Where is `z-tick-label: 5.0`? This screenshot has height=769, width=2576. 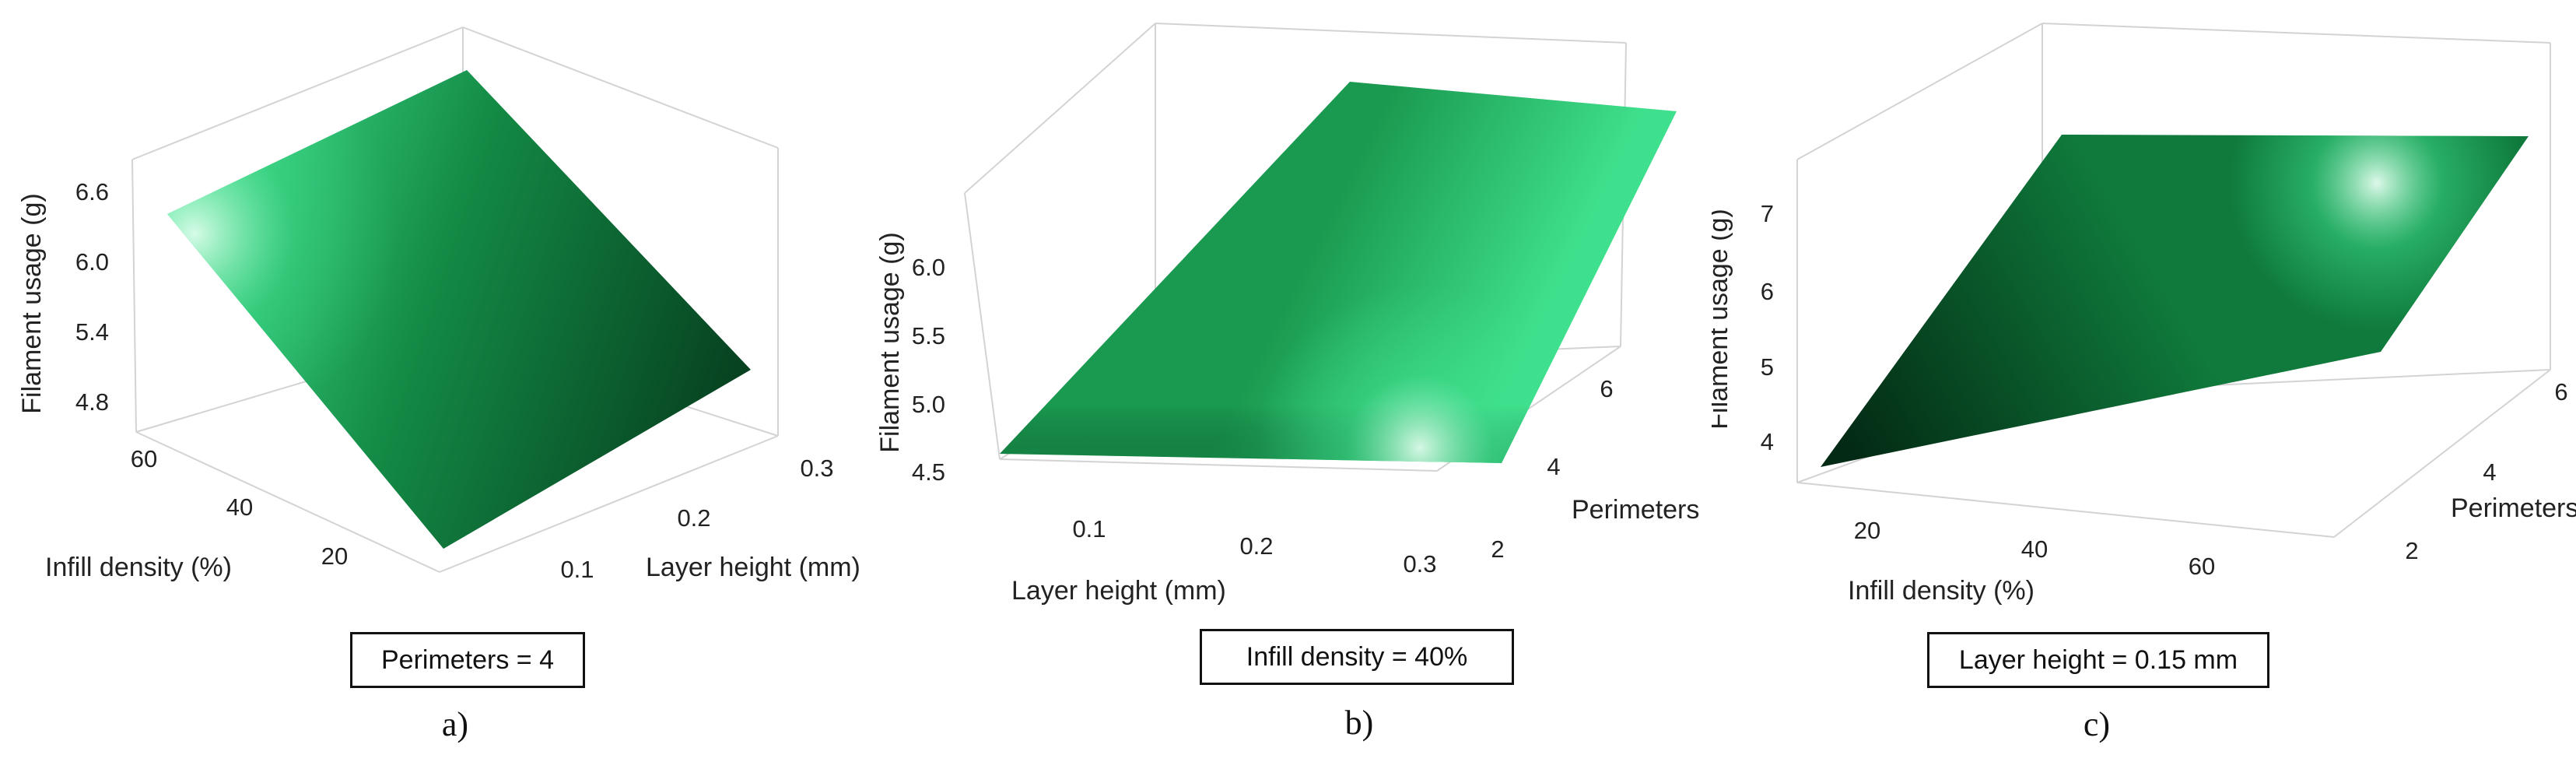 z-tick-label: 5.0 is located at coordinates (929, 404).